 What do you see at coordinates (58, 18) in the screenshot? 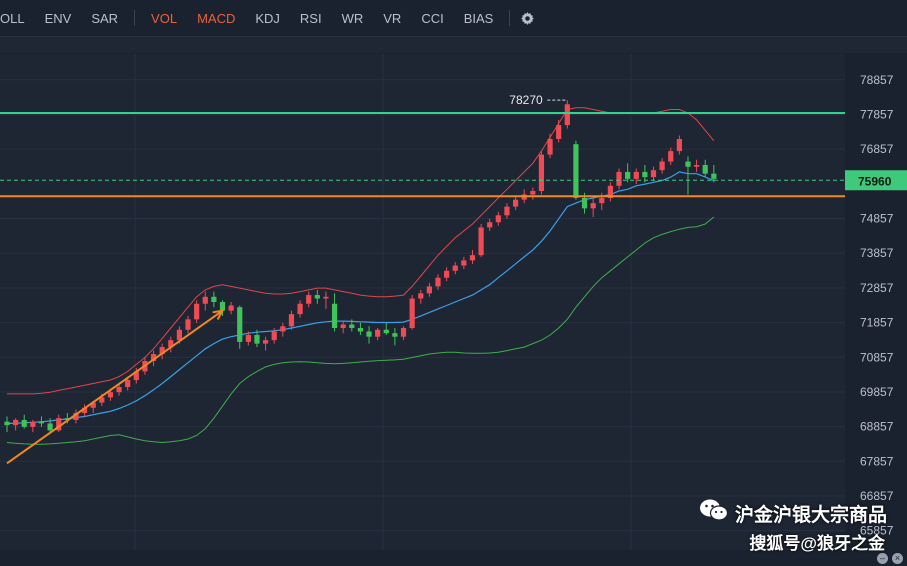
I see `indicator-tab-env: ENV` at bounding box center [58, 18].